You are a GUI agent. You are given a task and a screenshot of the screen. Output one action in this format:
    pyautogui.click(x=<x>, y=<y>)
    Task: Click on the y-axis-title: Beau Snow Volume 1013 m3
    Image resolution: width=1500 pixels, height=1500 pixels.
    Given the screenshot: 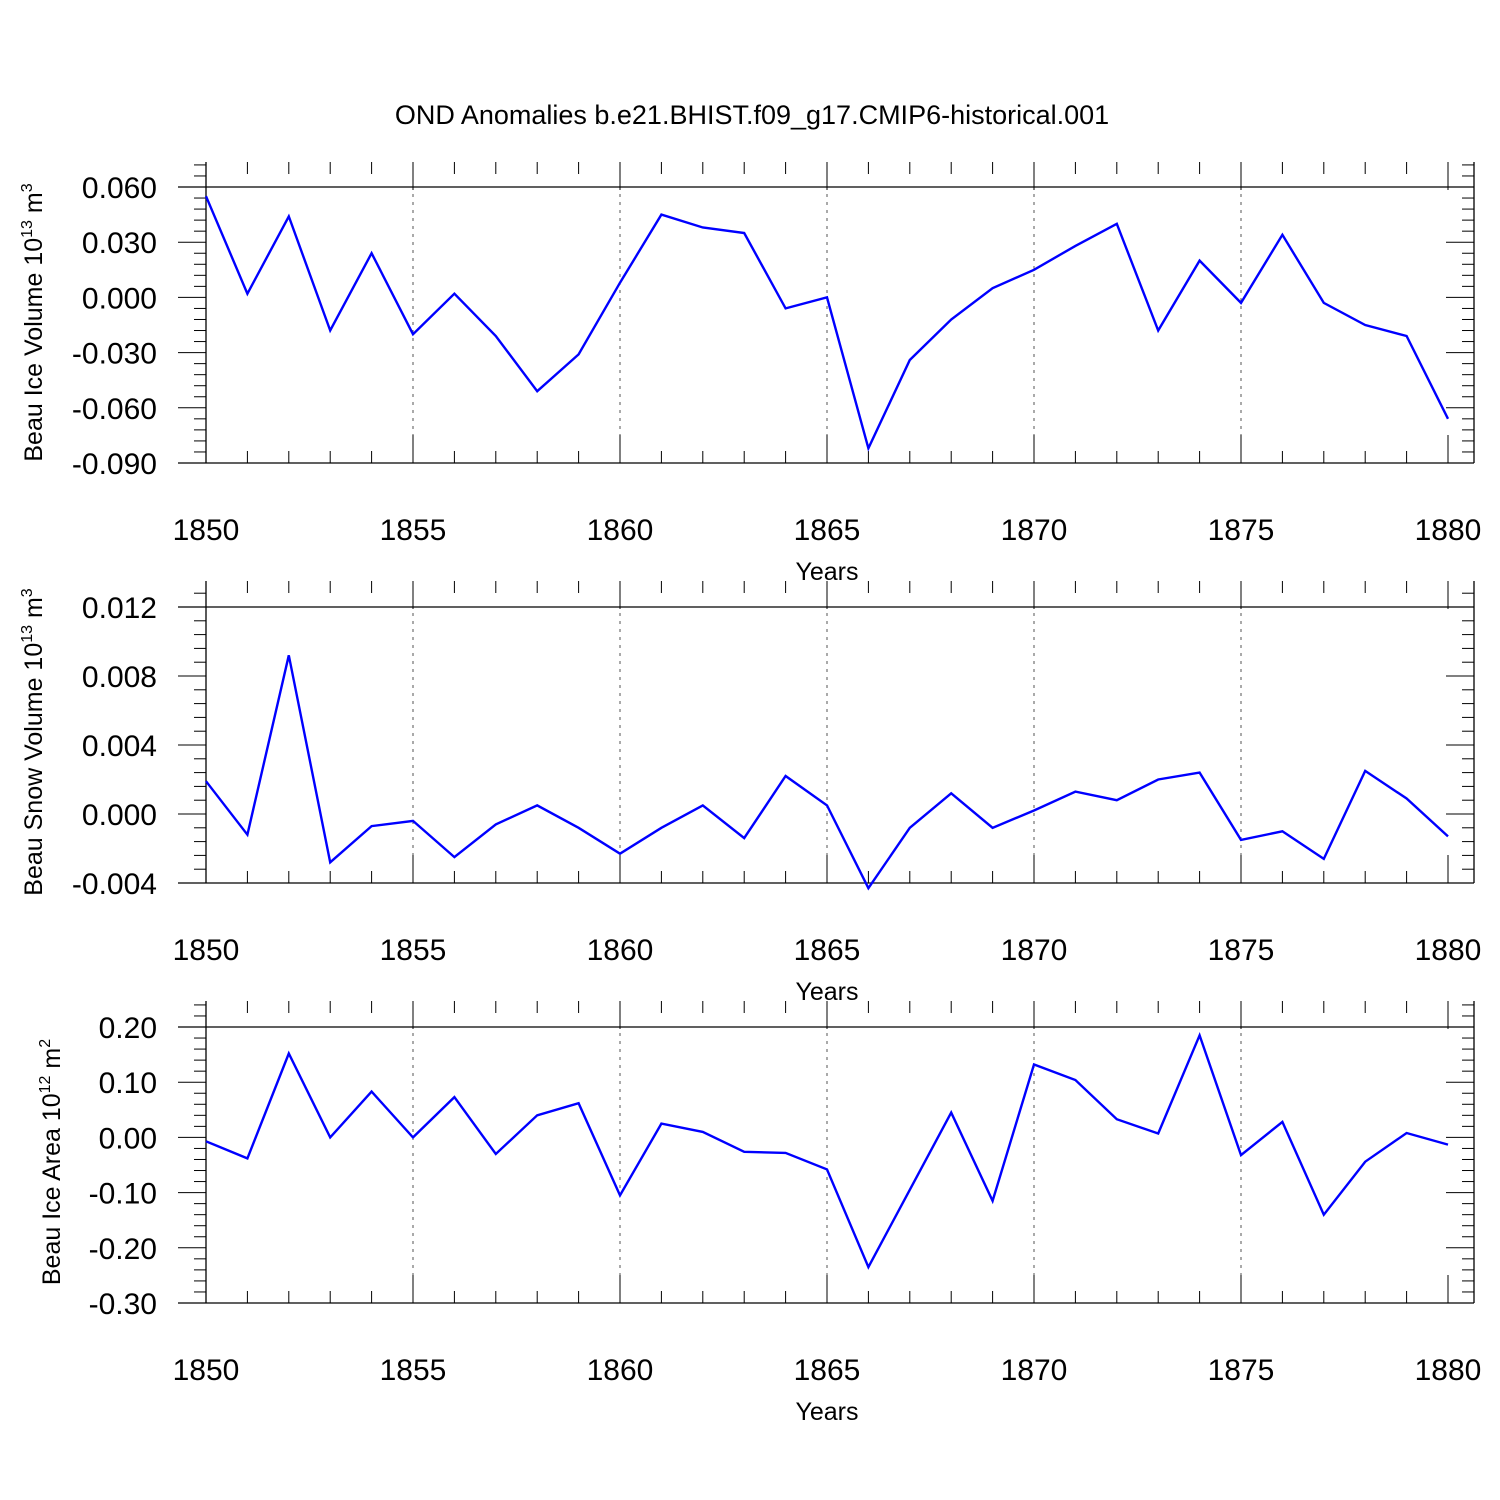 What is the action you would take?
    pyautogui.click(x=33, y=742)
    